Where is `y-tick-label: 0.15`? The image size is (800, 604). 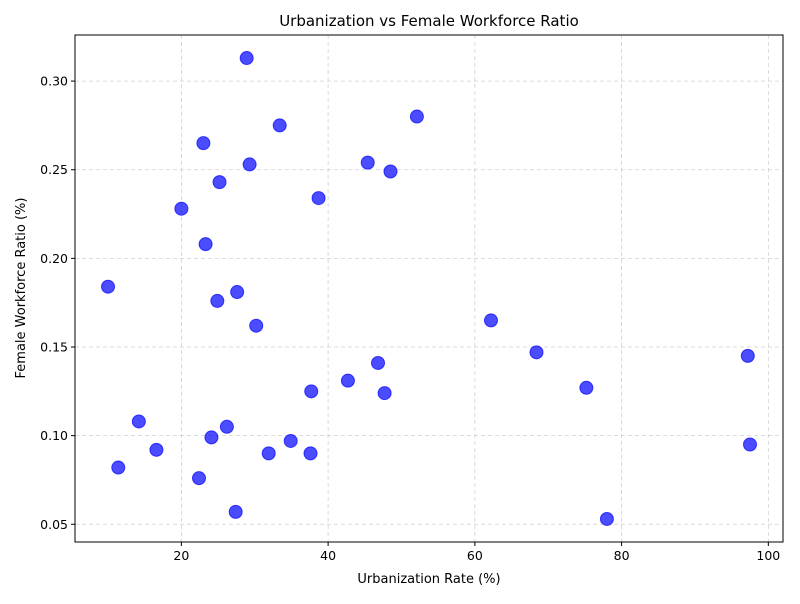 y-tick-label: 0.15 is located at coordinates (54, 347).